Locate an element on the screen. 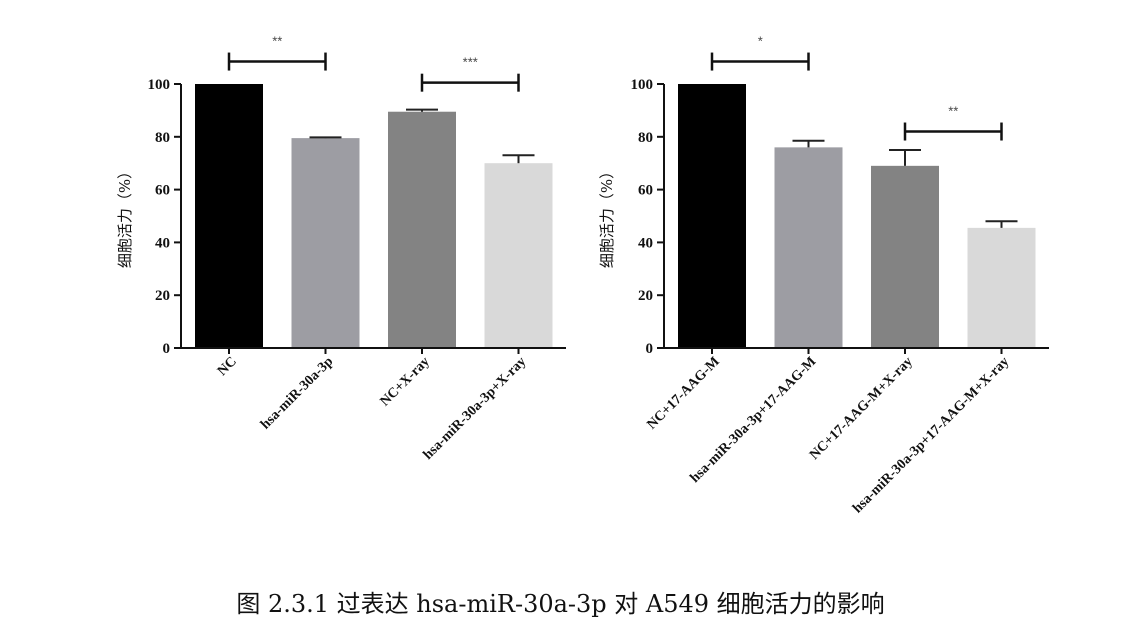  significance-label: * is located at coordinates (760, 41).